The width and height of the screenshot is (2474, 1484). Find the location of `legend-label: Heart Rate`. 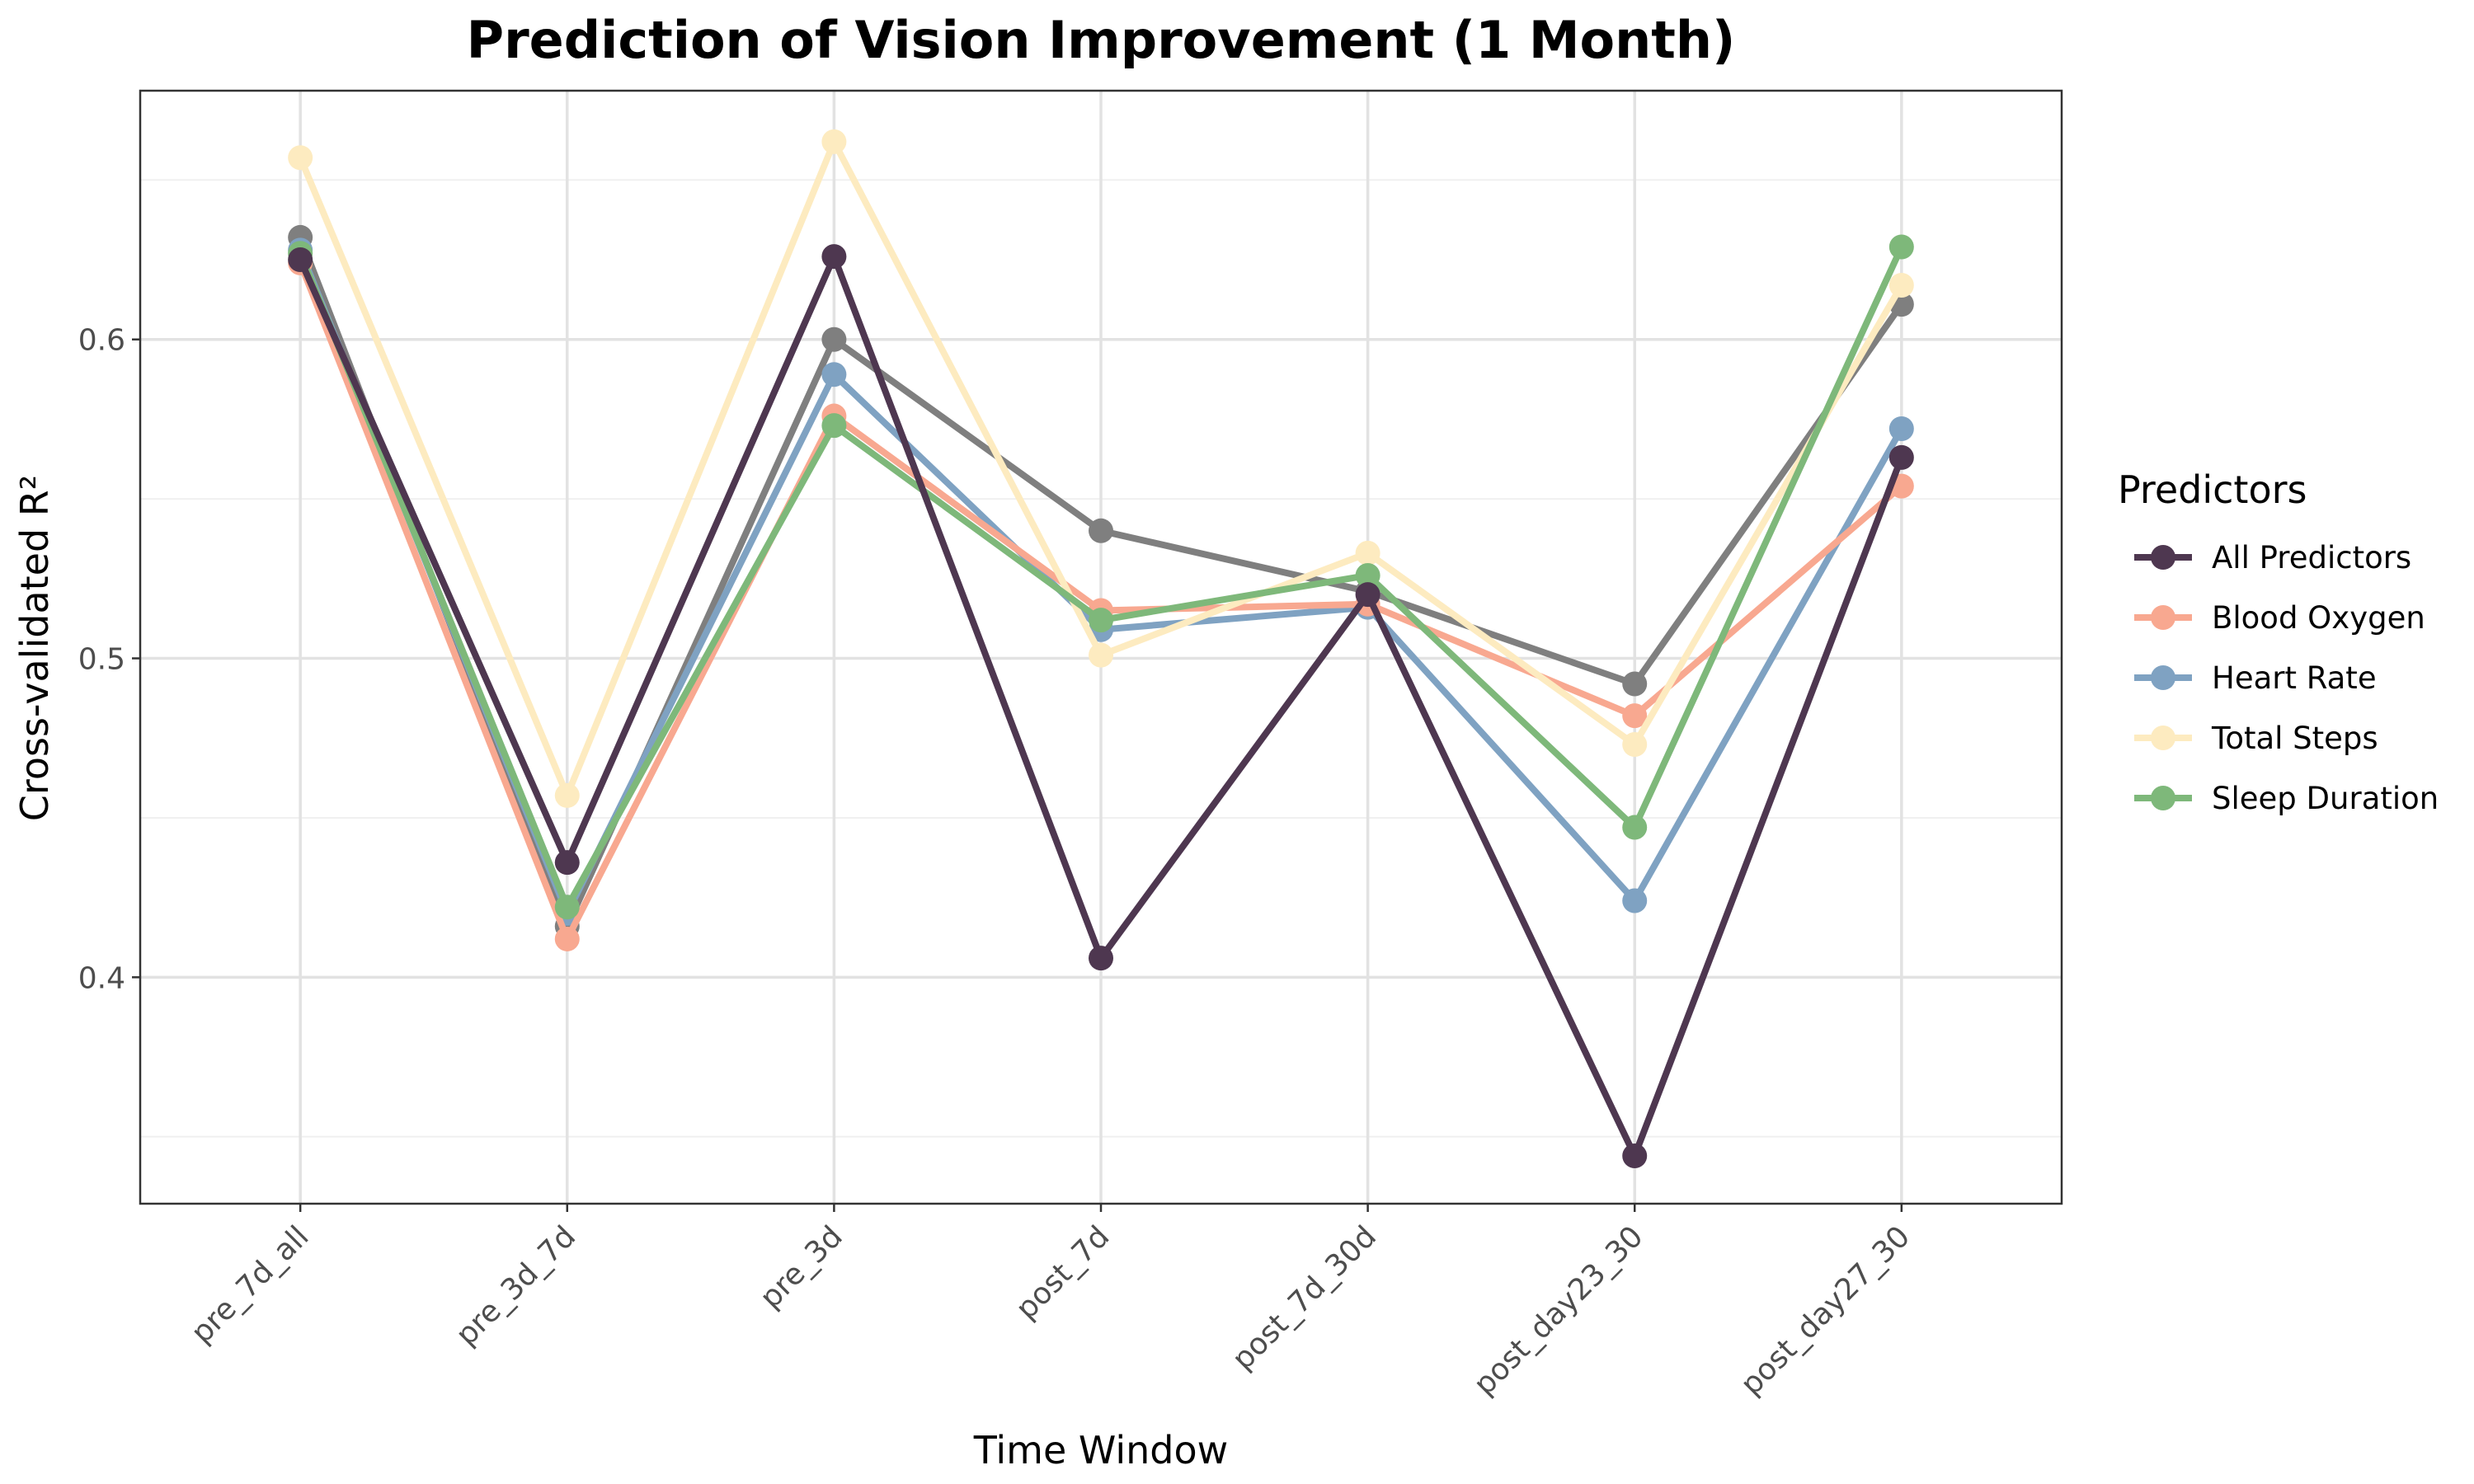

legend-label: Heart Rate is located at coordinates (2294, 678).